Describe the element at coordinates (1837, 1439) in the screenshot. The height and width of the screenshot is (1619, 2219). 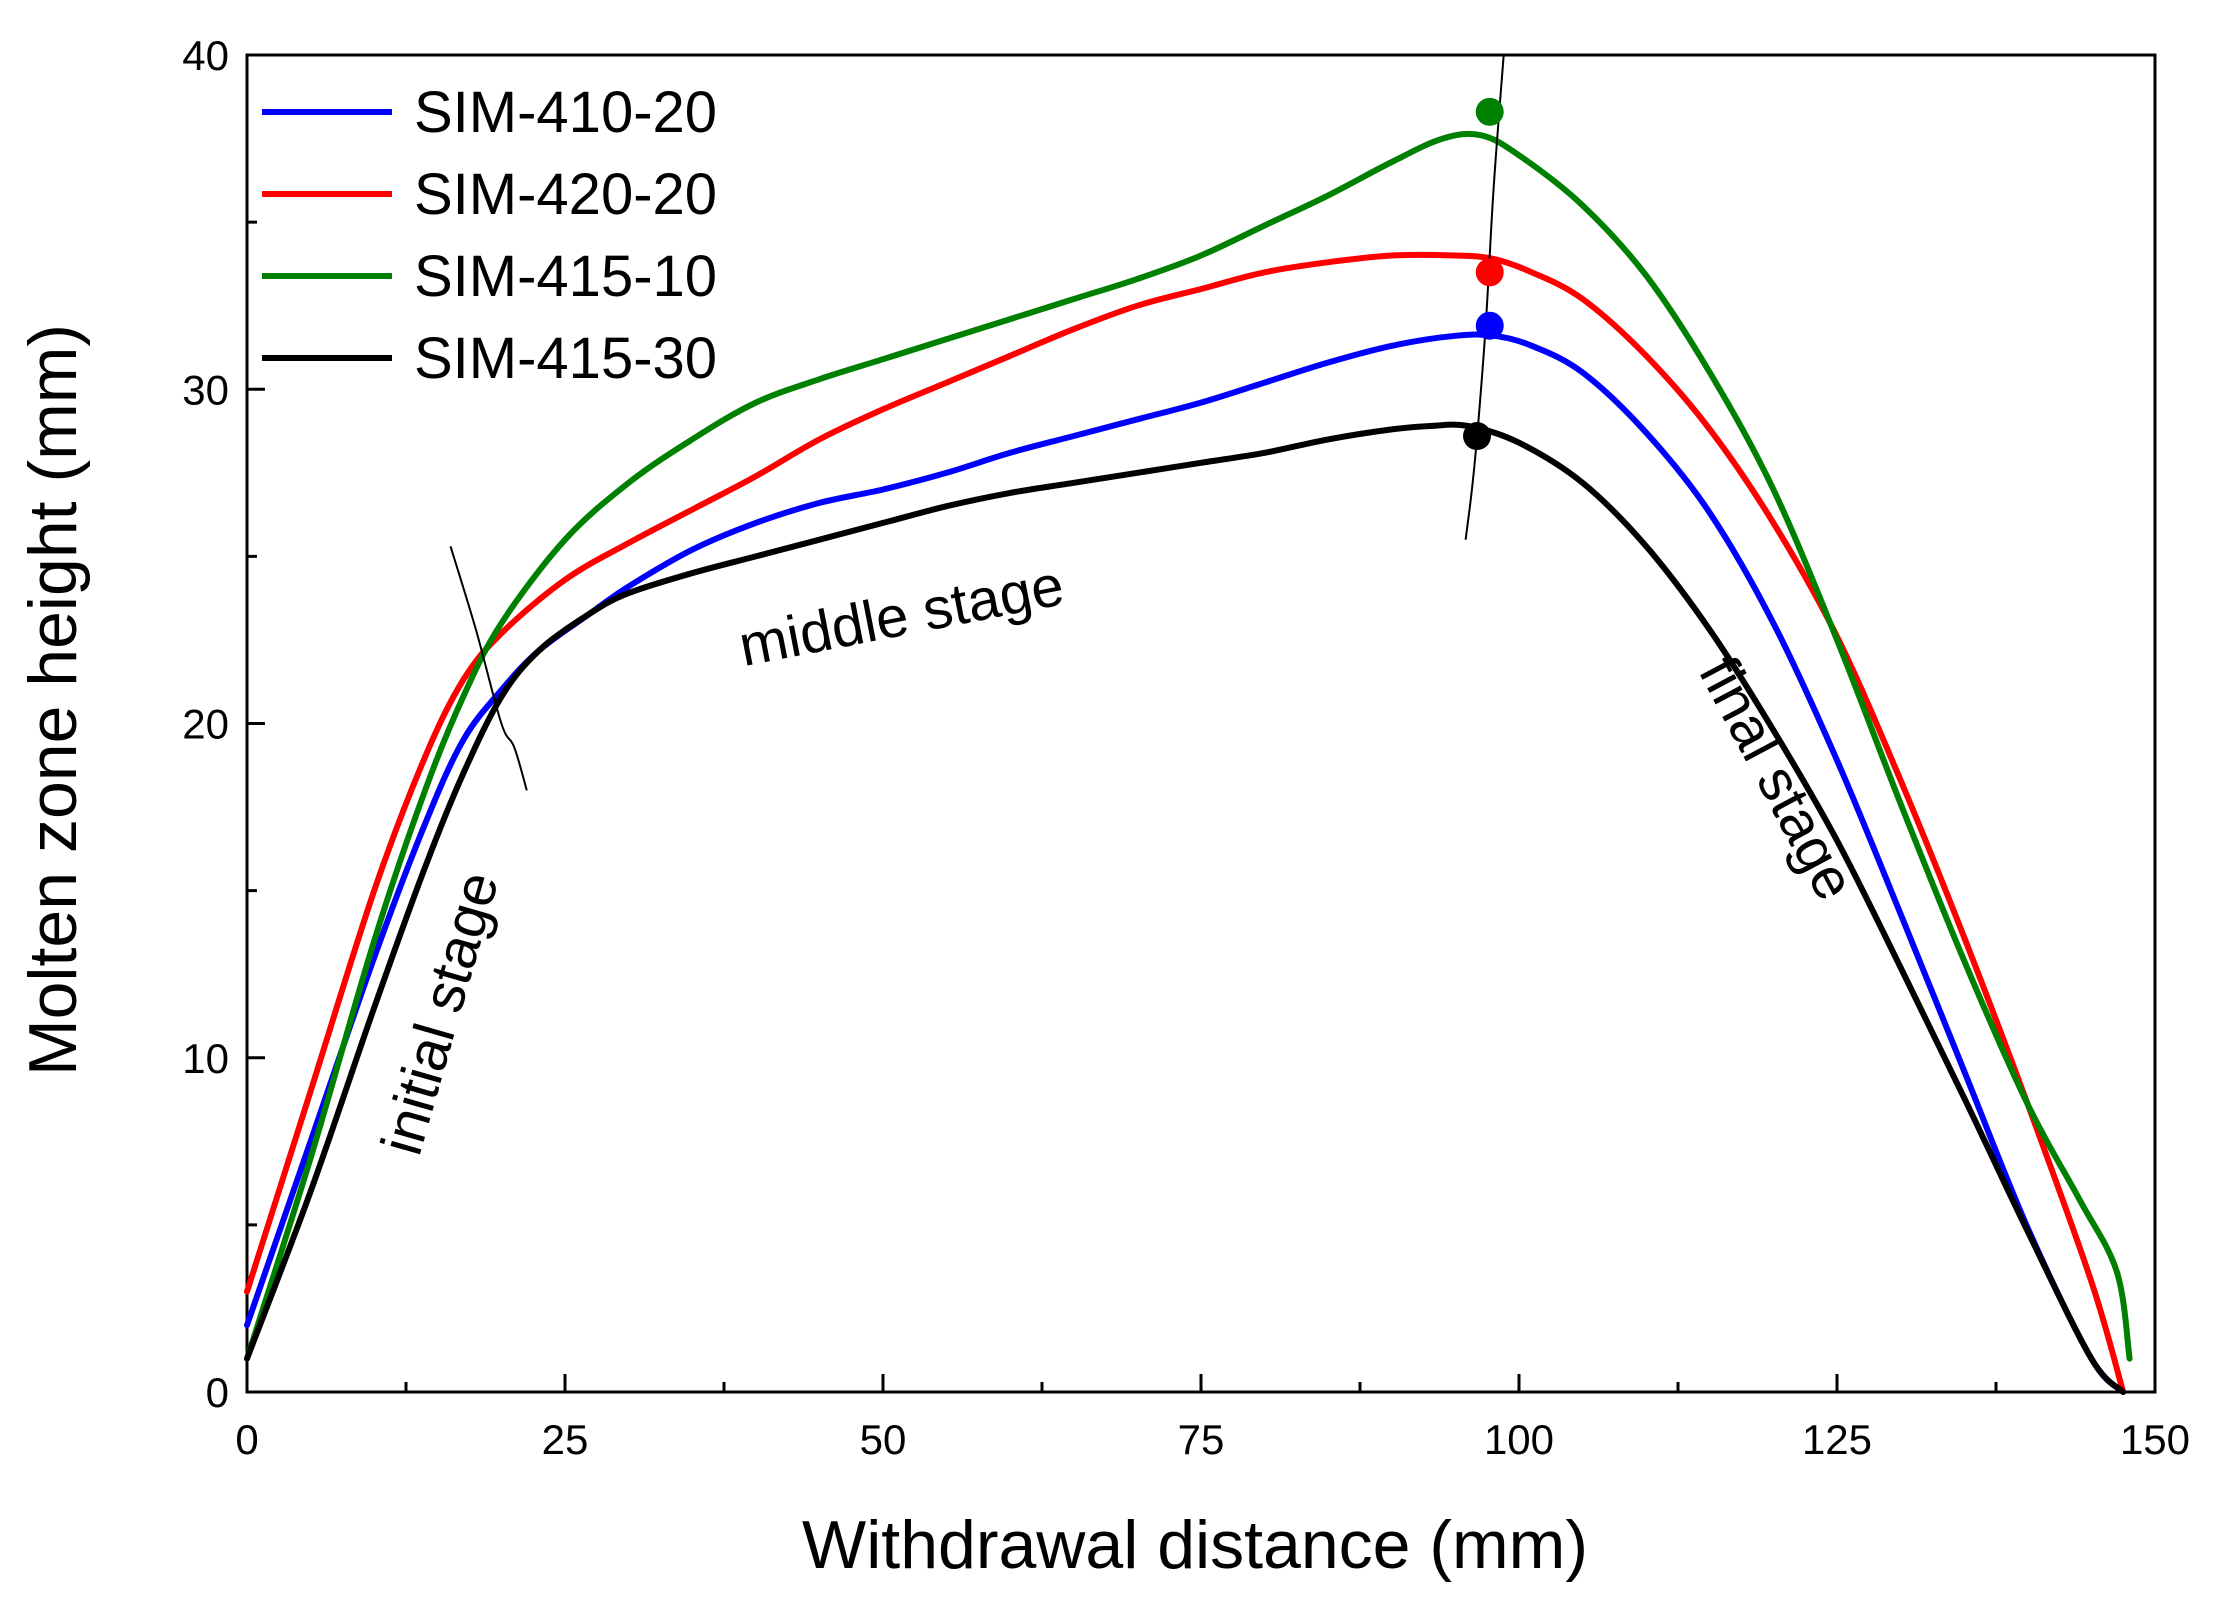
I see `x-tick-label: 125` at that location.